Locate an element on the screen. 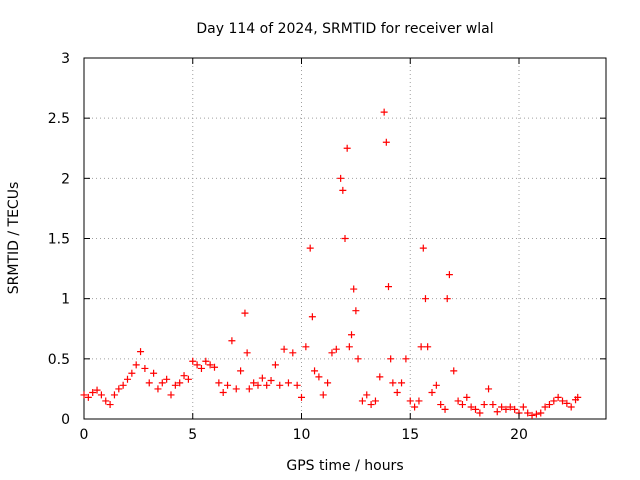 The image size is (640, 480). x-tick-label: 5 is located at coordinates (192, 435).